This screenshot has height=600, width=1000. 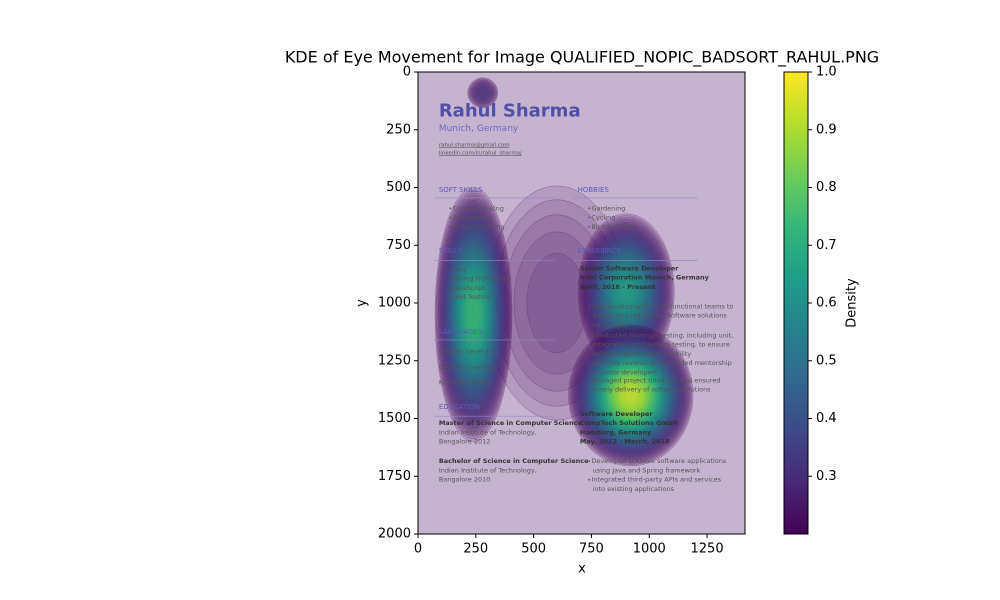 What do you see at coordinates (603, 218) in the screenshot?
I see `document-text: Cycling` at bounding box center [603, 218].